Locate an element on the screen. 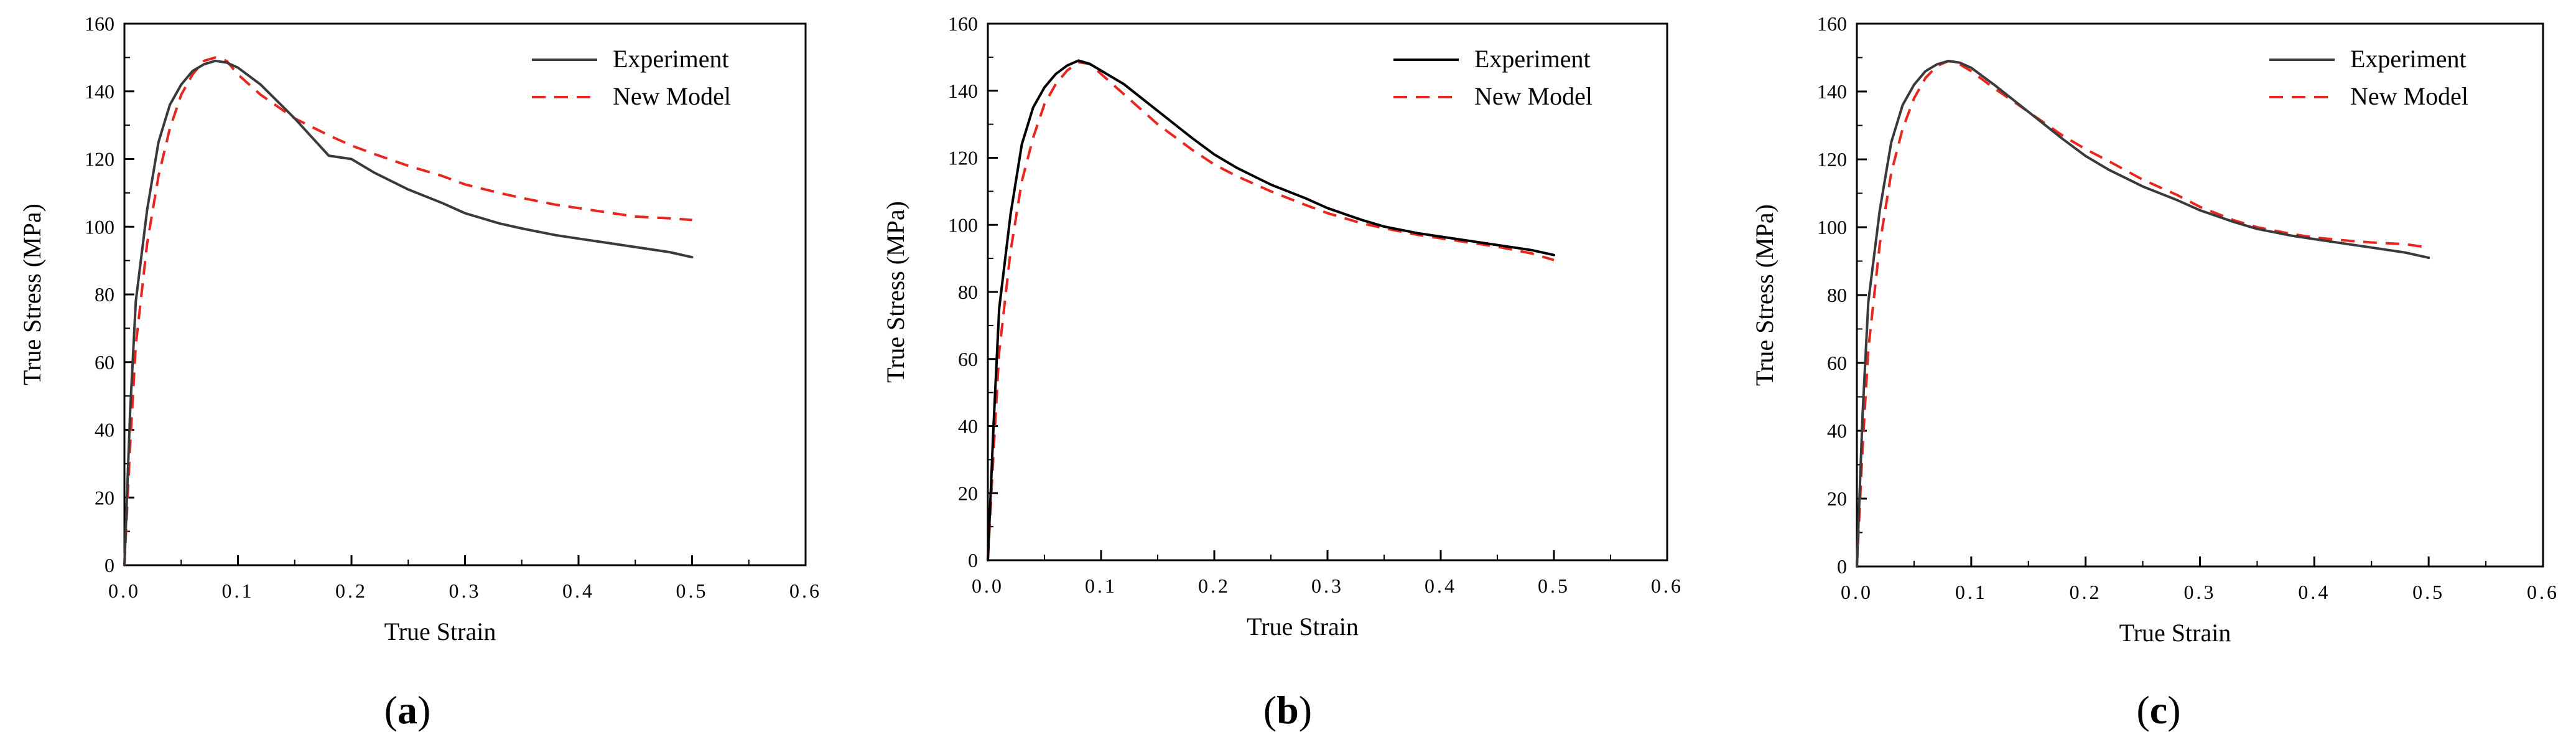 The height and width of the screenshot is (742, 2576). panel-label: (c) is located at coordinates (2158, 710).